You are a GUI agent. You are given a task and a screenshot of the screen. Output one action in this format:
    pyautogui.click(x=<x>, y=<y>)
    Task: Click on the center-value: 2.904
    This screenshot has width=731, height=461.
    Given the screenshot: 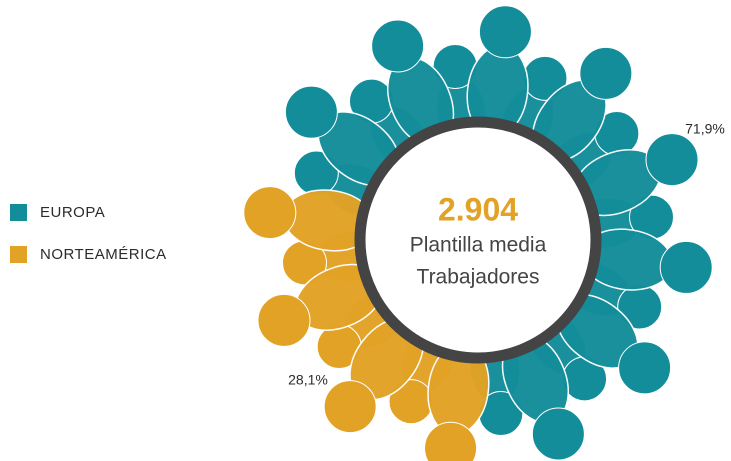 What is the action you would take?
    pyautogui.click(x=478, y=209)
    